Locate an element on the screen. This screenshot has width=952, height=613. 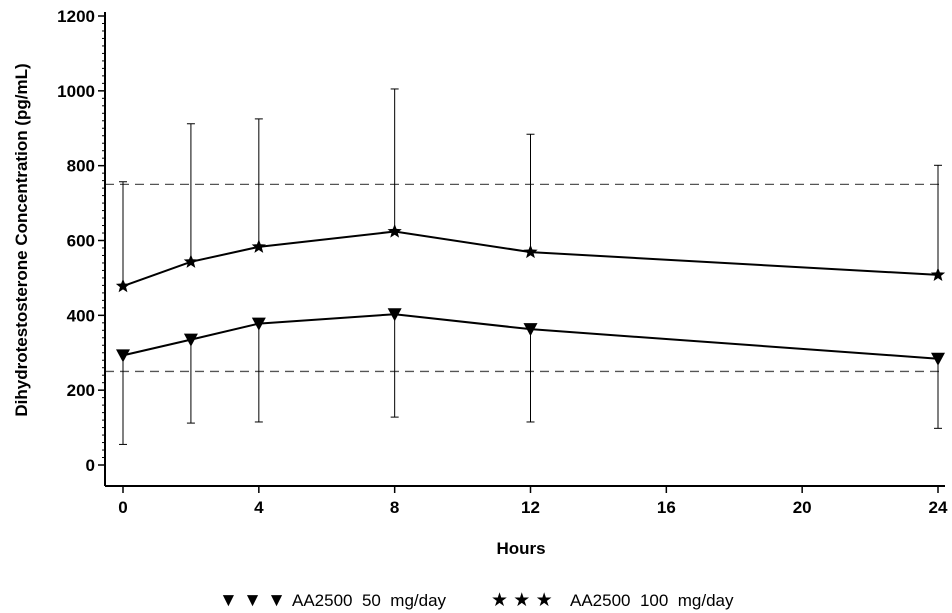
y-tick-label: 1200 is located at coordinates (76, 16).